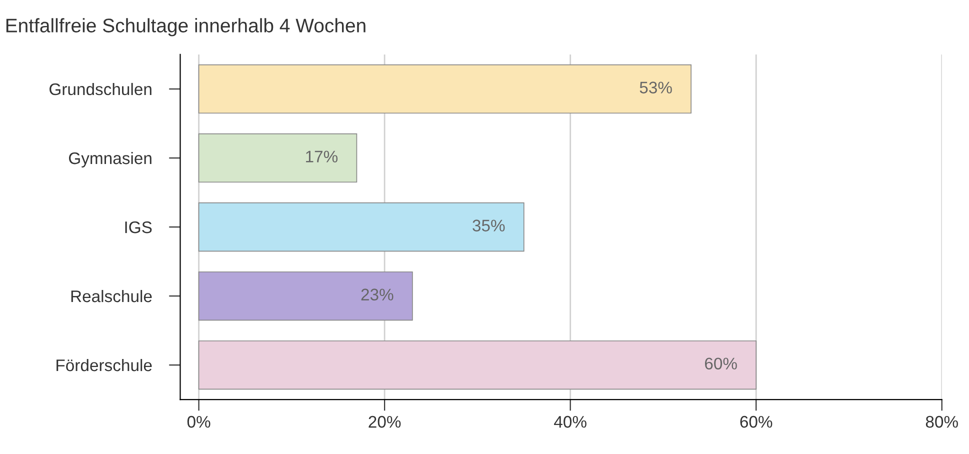 This screenshot has height=454, width=969. Describe the element at coordinates (111, 296) in the screenshot. I see `y-tick-label: Realschule` at that location.